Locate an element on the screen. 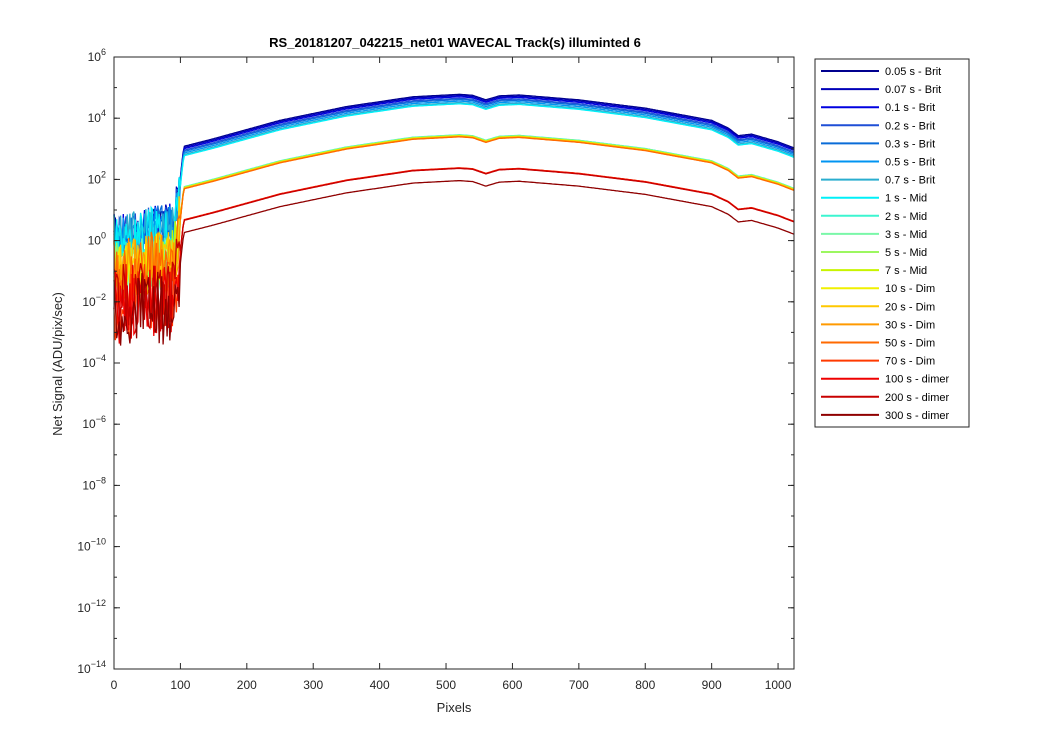 Image resolution: width=1050 pixels, height=750 pixels. y-tick-label: 10⁰ is located at coordinates (97, 239).